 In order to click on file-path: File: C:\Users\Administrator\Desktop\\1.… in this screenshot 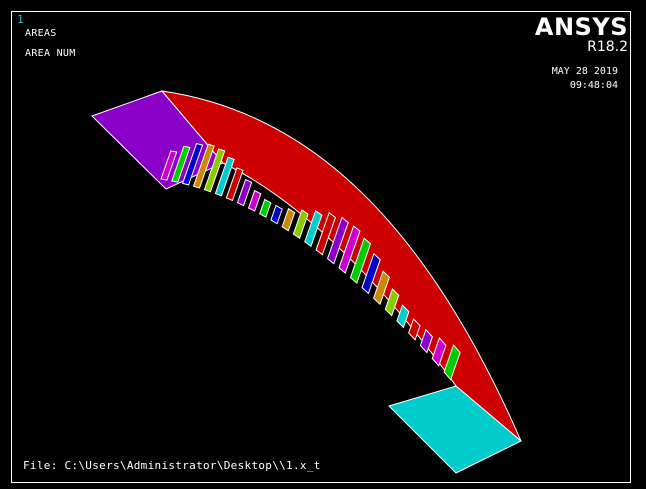, I will do `click(172, 465)`.